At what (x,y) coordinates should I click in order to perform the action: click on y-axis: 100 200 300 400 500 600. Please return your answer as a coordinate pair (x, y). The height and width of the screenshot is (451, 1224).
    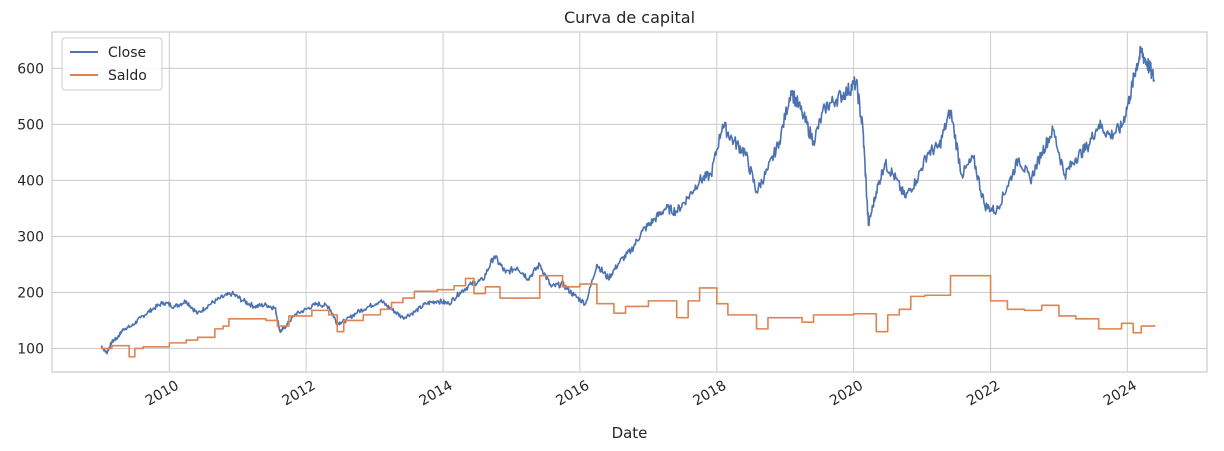
    Looking at the image, I should click on (30, 209).